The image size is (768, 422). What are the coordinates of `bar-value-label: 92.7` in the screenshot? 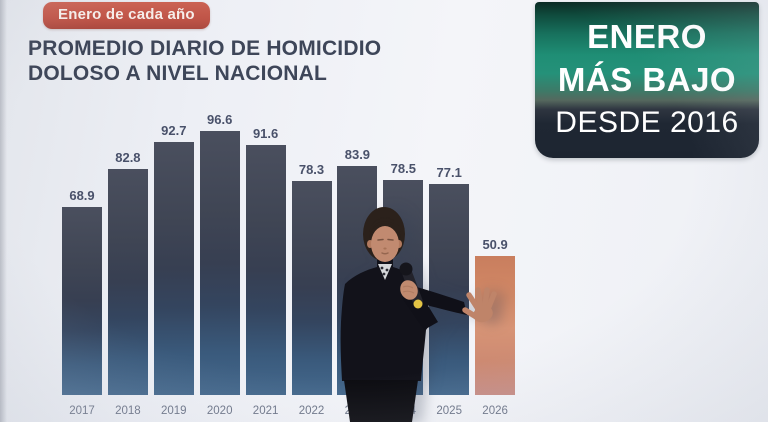 It's located at (174, 130).